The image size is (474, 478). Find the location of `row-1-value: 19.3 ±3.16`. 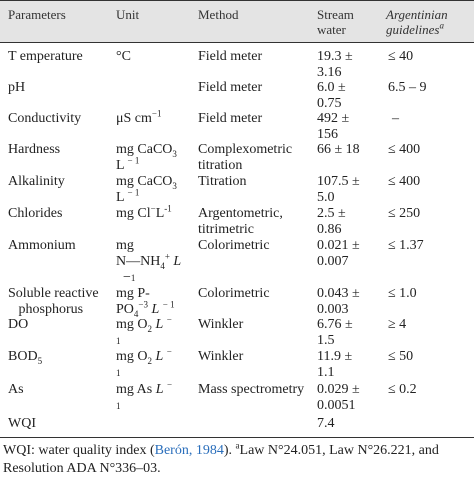

row-1-value: 19.3 ±3.16 is located at coordinates (335, 65).